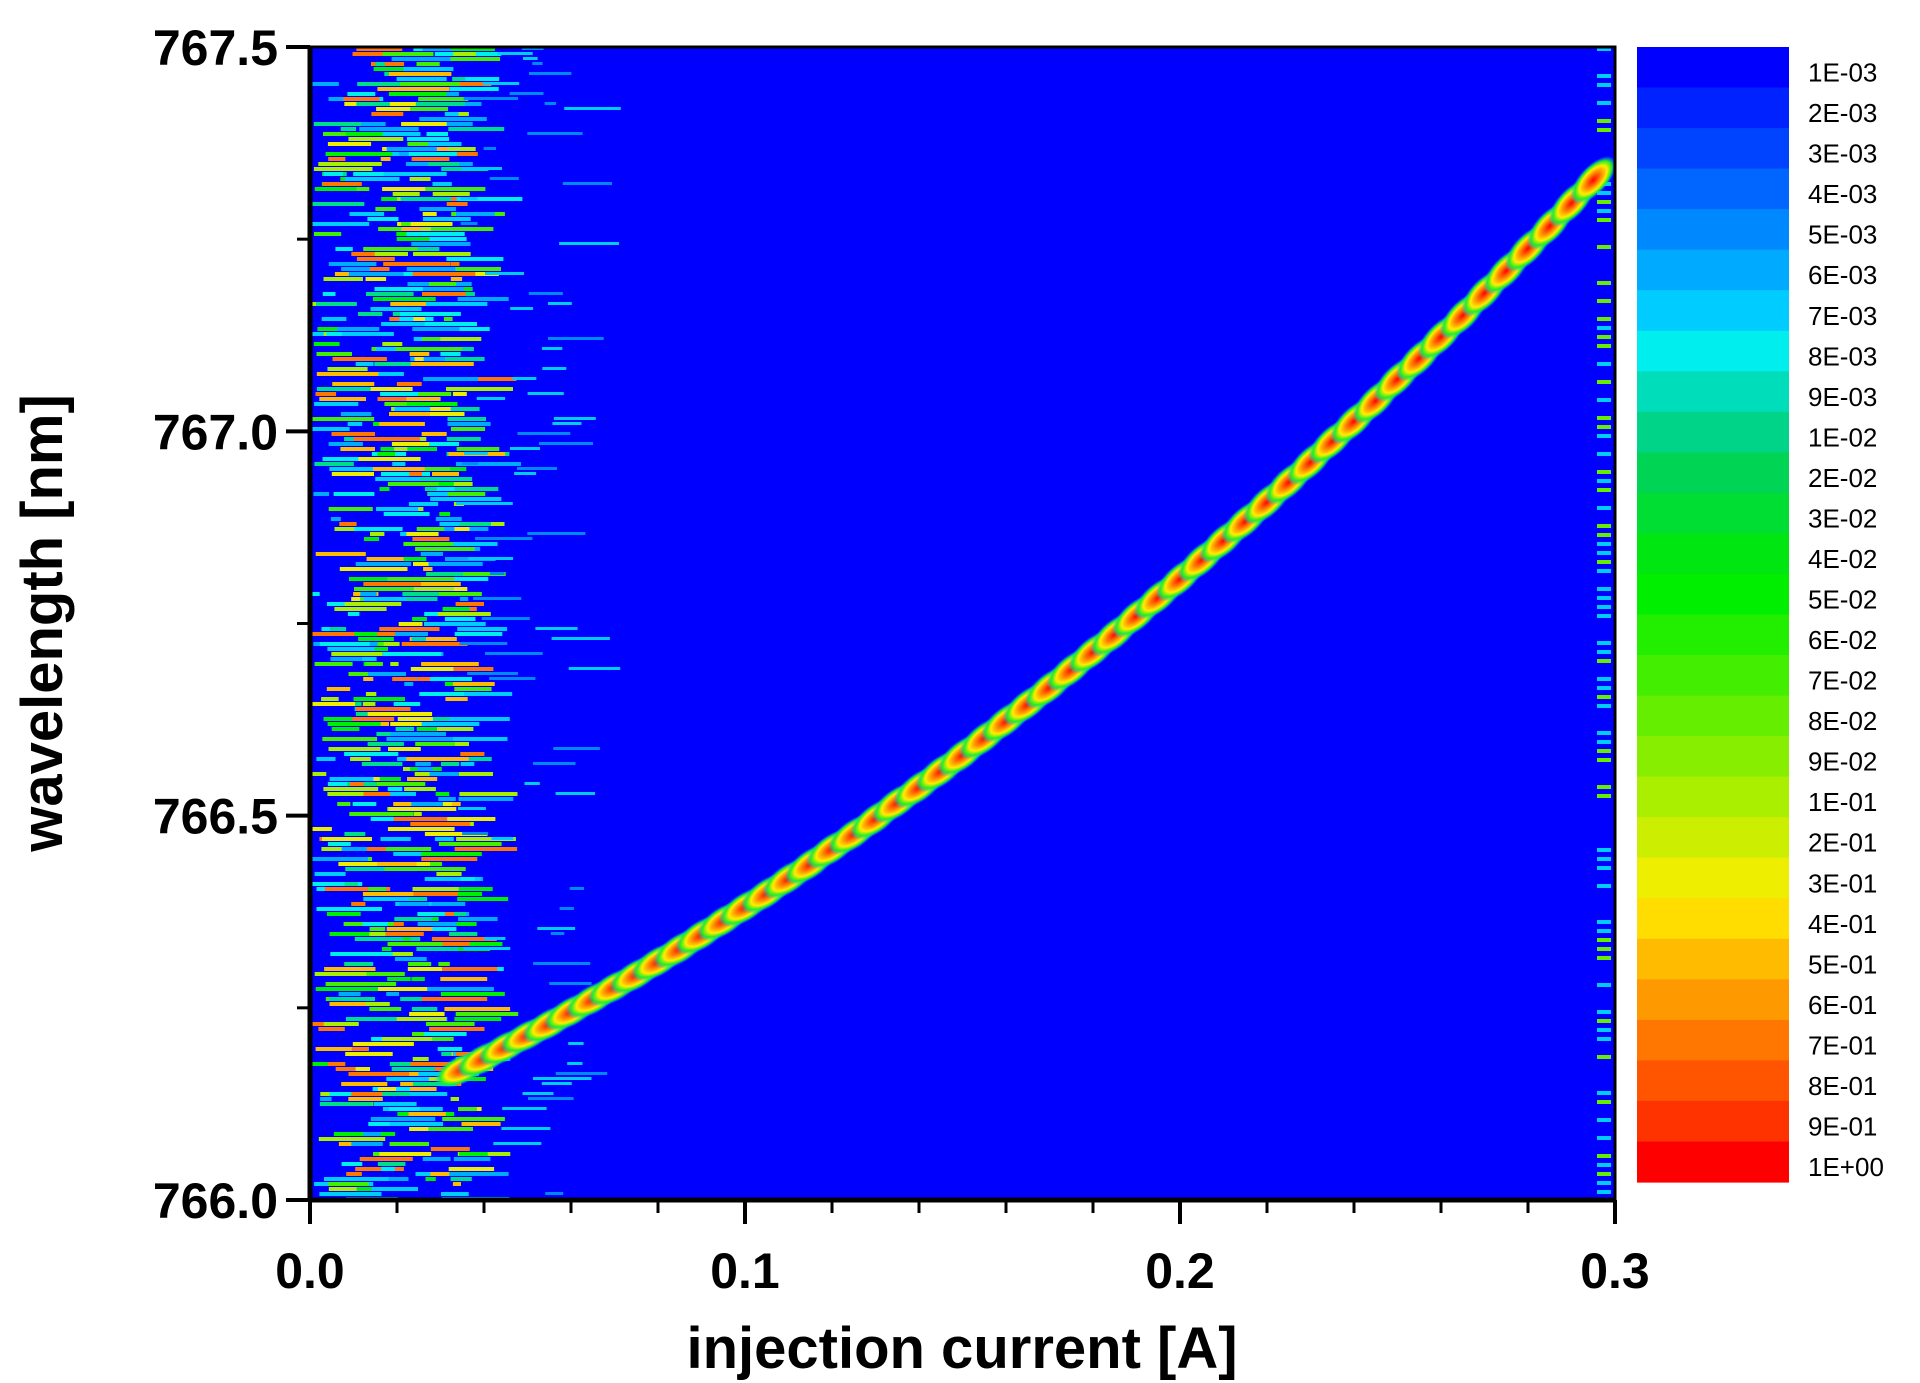 This screenshot has width=1920, height=1383. I want to click on colorbar-label: 4E-02, so click(1842, 559).